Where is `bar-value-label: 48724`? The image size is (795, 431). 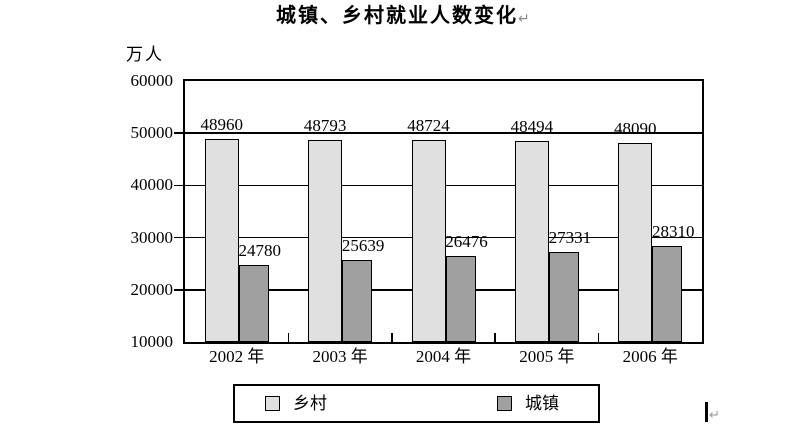
bar-value-label: 48724 is located at coordinates (428, 125).